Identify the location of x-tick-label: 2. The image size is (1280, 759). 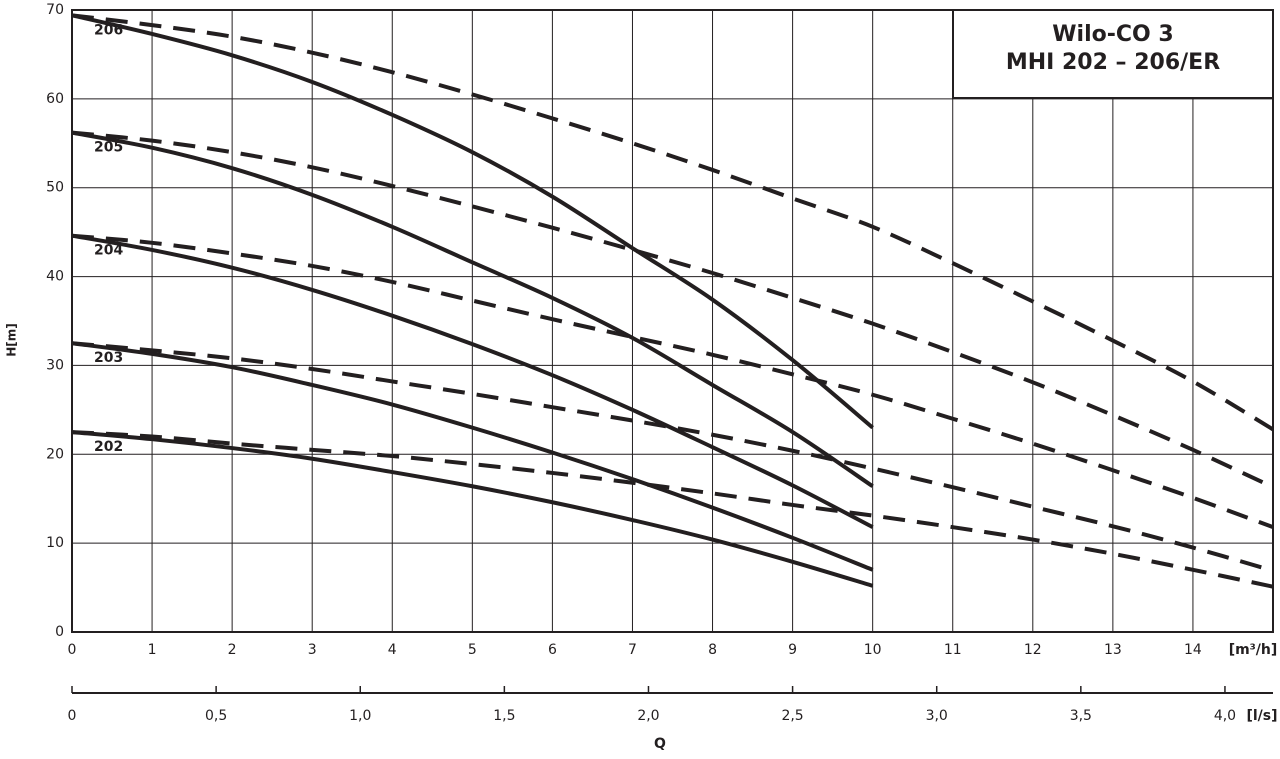
(232, 650).